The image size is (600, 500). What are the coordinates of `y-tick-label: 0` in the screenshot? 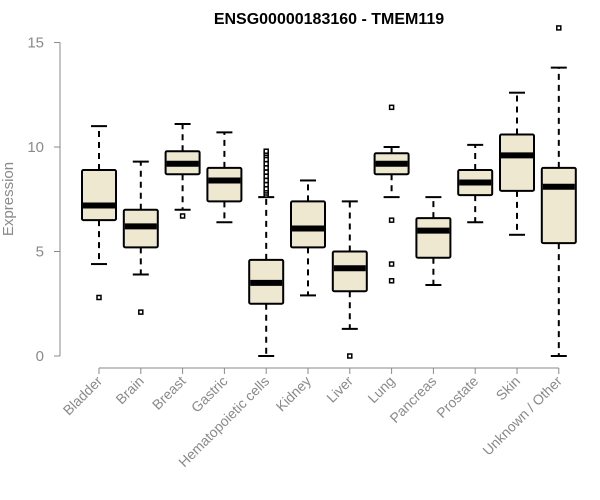 It's located at (40, 356).